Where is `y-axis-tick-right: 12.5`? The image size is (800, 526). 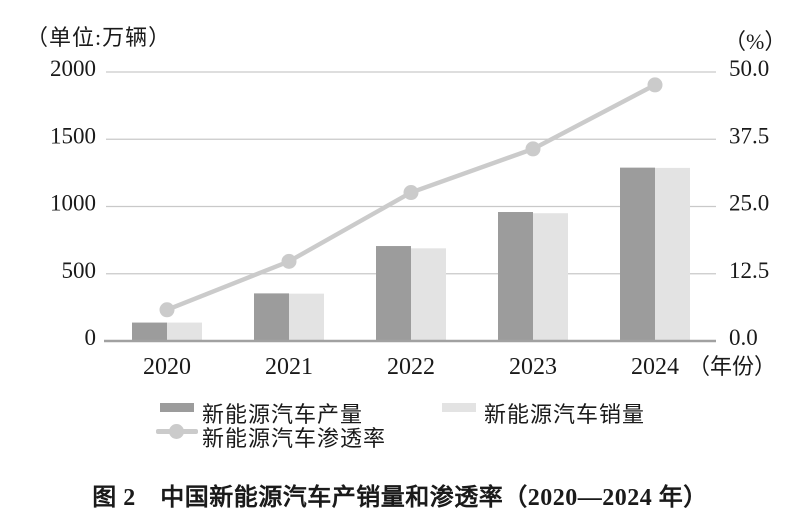 y-axis-tick-right: 12.5 is located at coordinates (749, 270).